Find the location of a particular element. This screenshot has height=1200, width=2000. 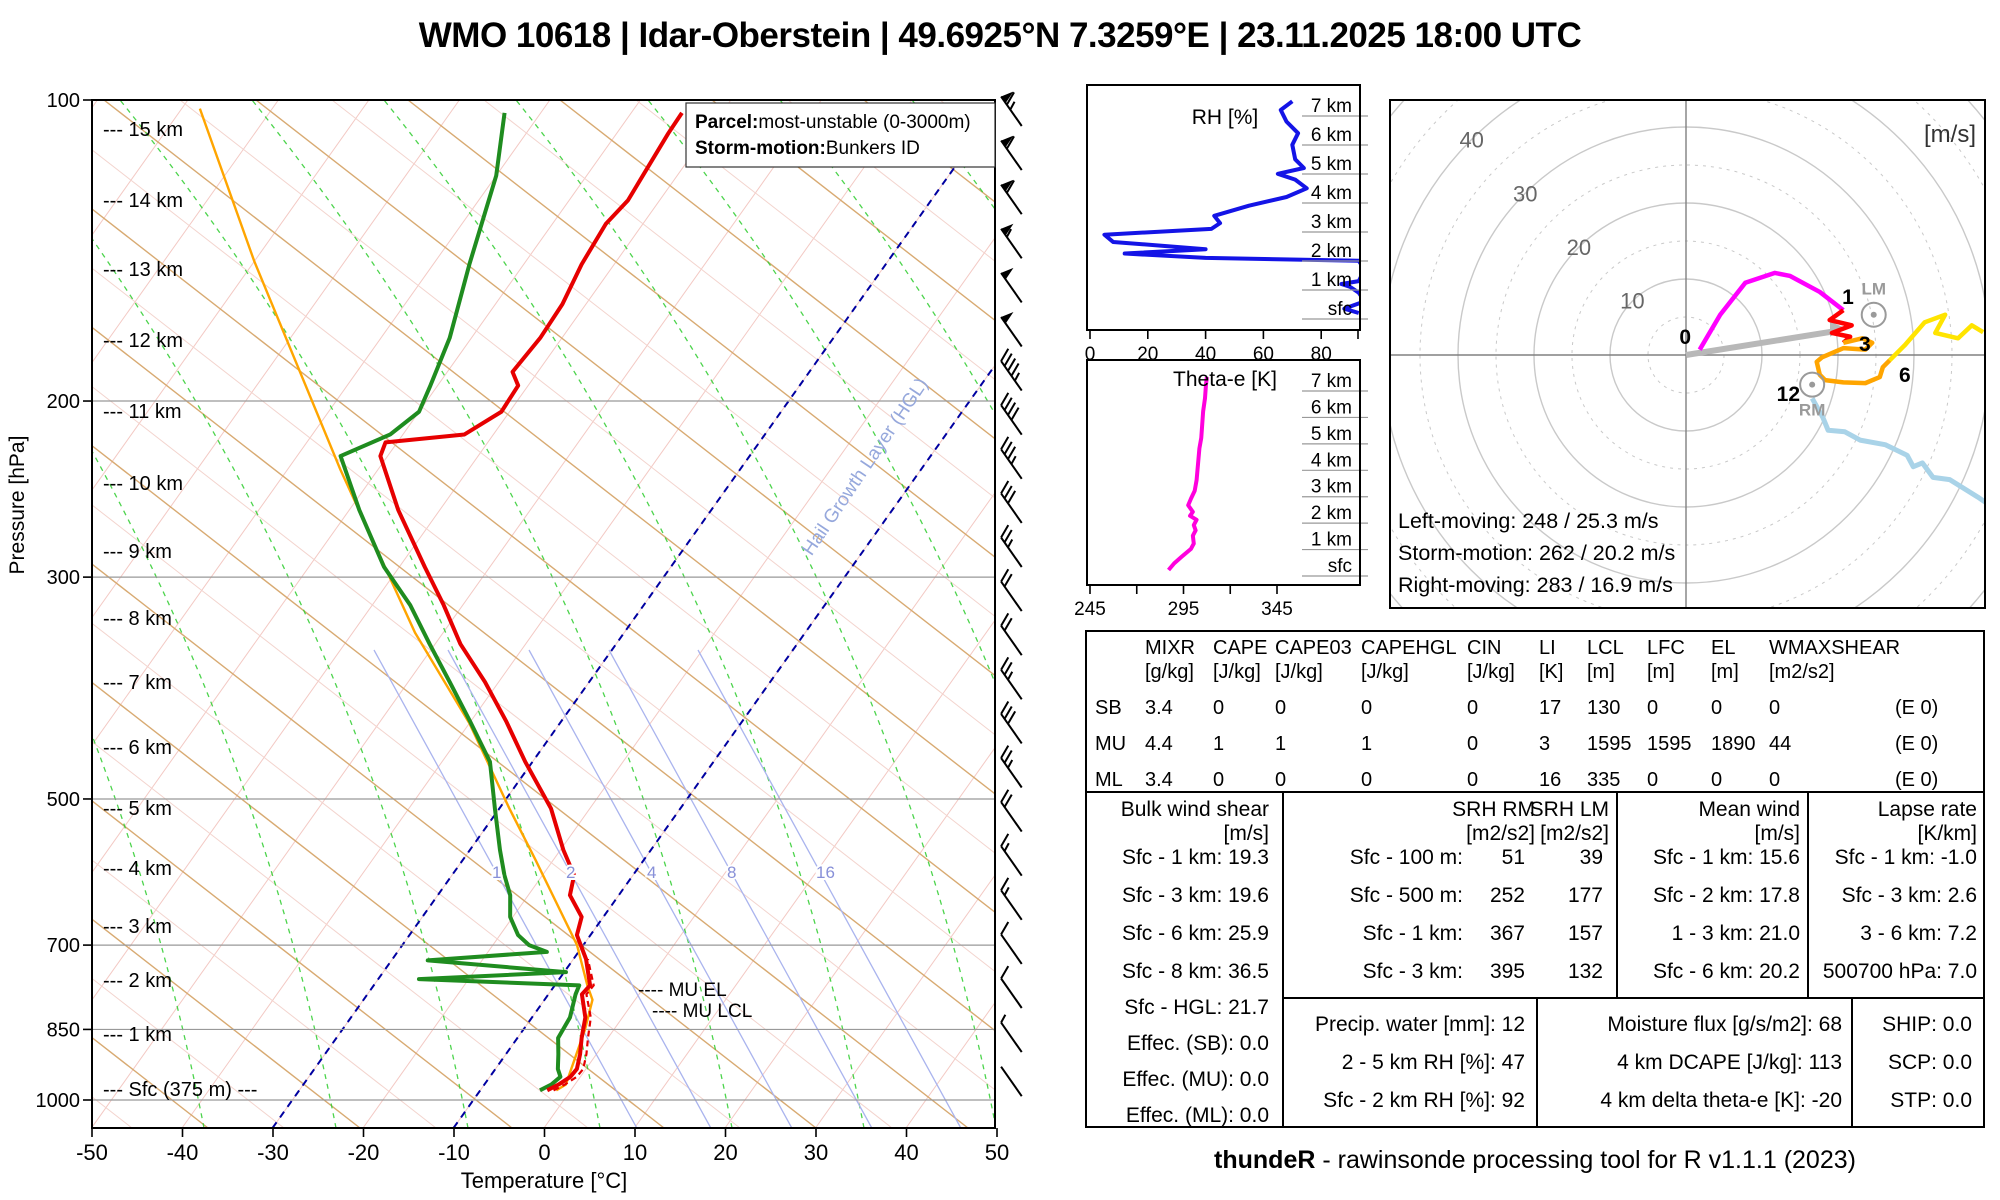

param-value: 17 is located at coordinates (1550, 708).